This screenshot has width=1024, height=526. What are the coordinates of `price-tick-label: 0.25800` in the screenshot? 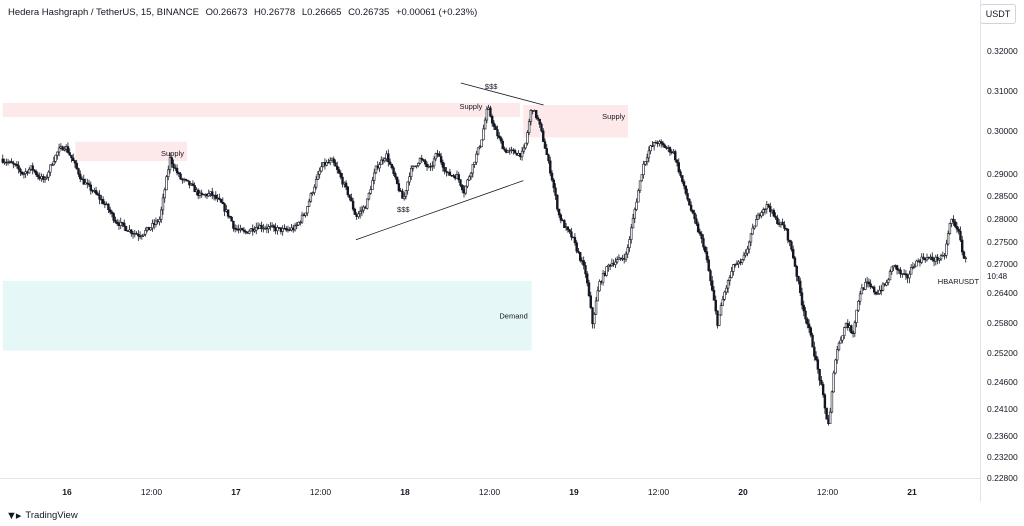 It's located at (1002, 323).